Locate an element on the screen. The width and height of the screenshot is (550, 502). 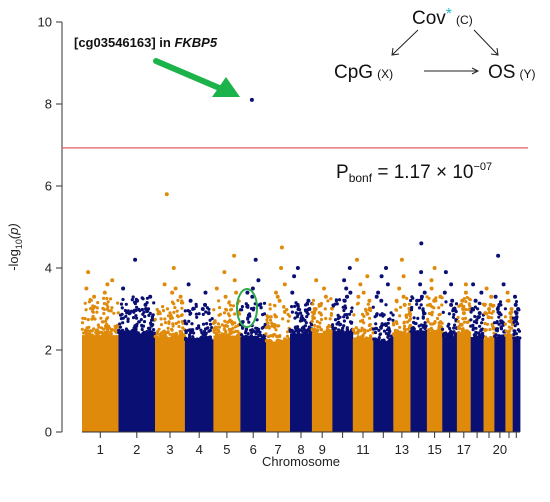
chromosome-9-points is located at coordinates (322, 355).